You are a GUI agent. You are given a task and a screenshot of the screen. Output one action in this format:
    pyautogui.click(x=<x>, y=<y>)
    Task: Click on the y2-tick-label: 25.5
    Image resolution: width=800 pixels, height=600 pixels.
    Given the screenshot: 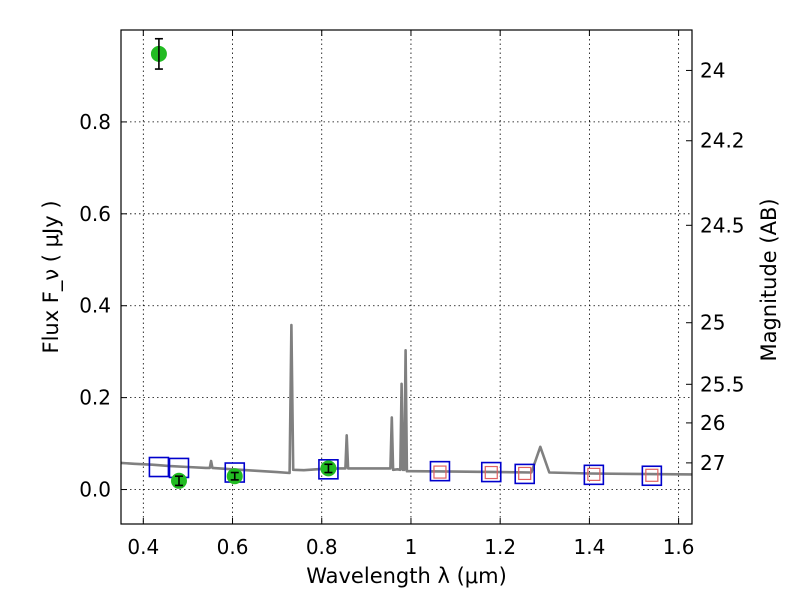 What is the action you would take?
    pyautogui.click(x=722, y=384)
    